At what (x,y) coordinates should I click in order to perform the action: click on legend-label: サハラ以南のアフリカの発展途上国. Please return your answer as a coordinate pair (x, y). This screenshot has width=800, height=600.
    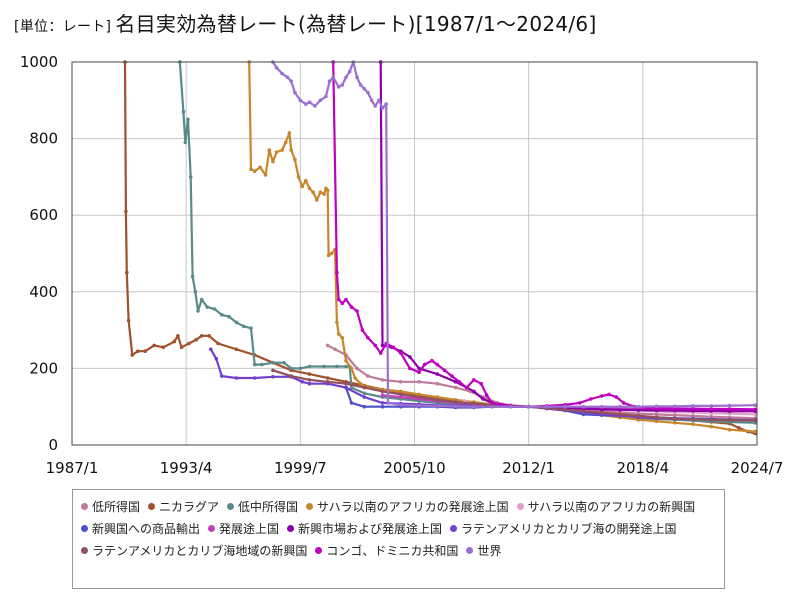
    Looking at the image, I should click on (413, 507).